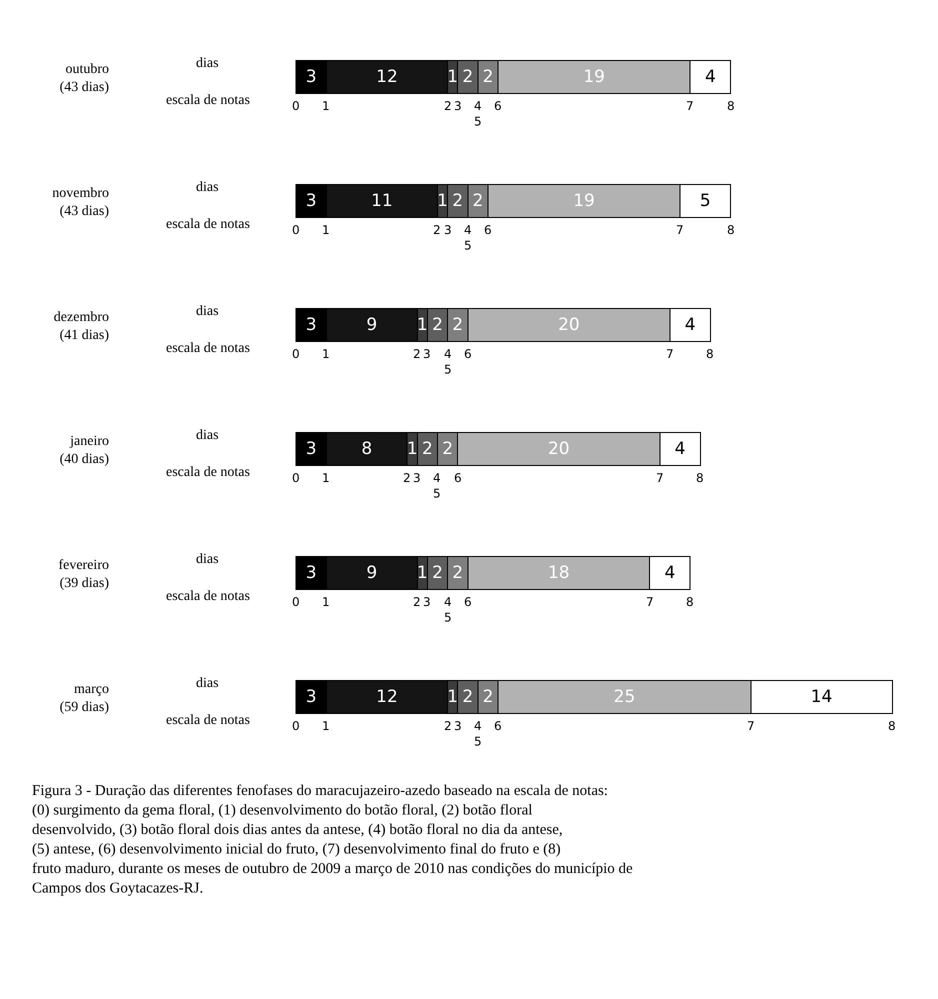 This screenshot has height=999, width=938. Describe the element at coordinates (84, 574) in the screenshot. I see `y-tick-label: fevereiro (39 dias)` at that location.